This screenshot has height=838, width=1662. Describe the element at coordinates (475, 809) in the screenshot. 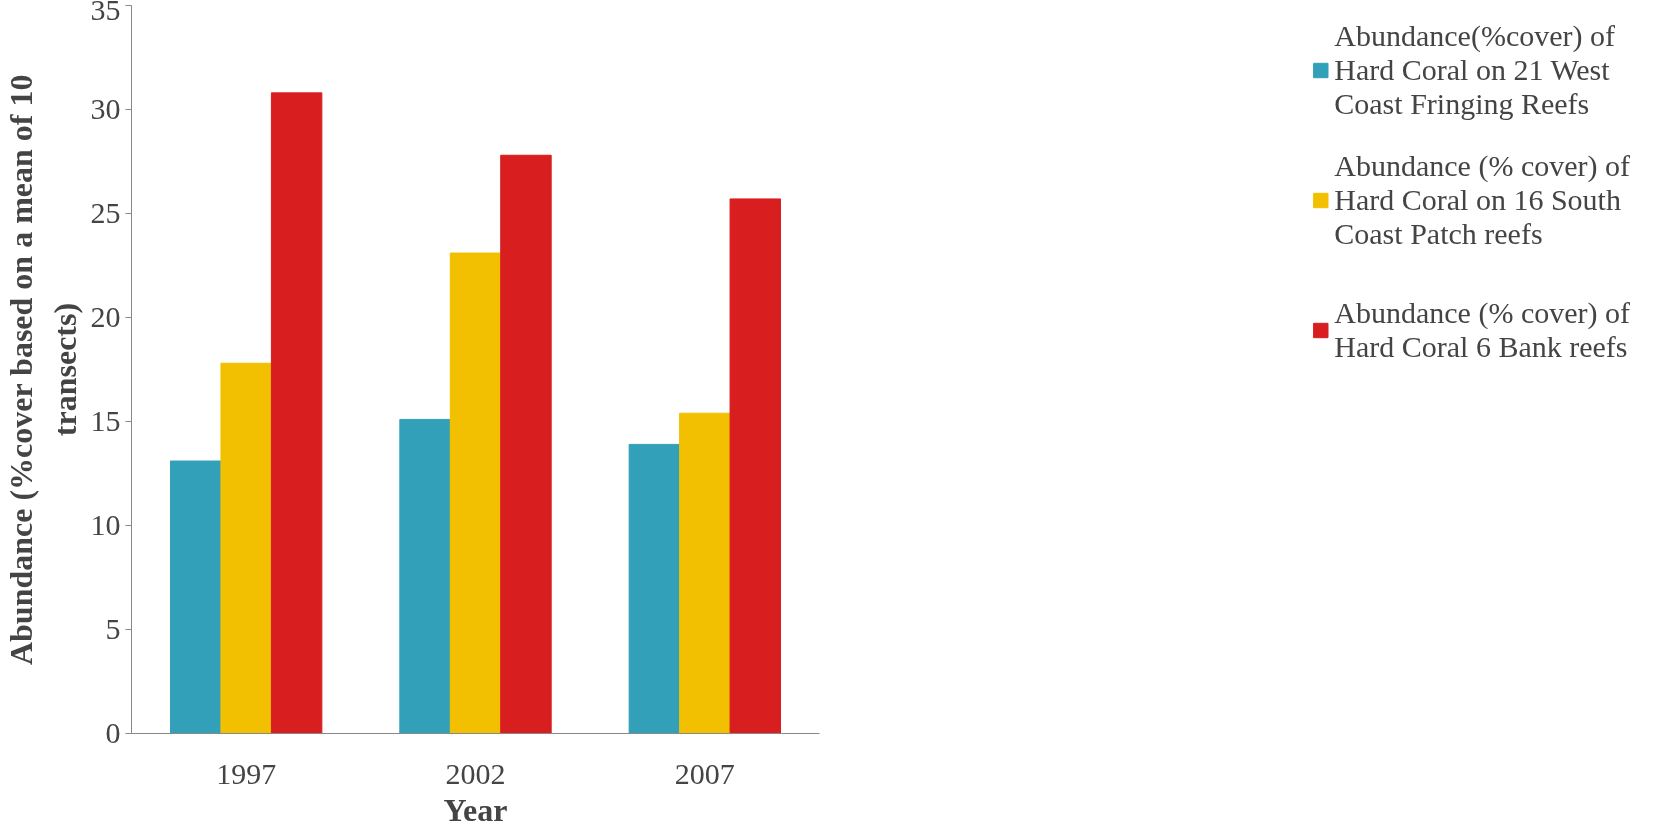

I see `x-axis-title: Year` at that location.